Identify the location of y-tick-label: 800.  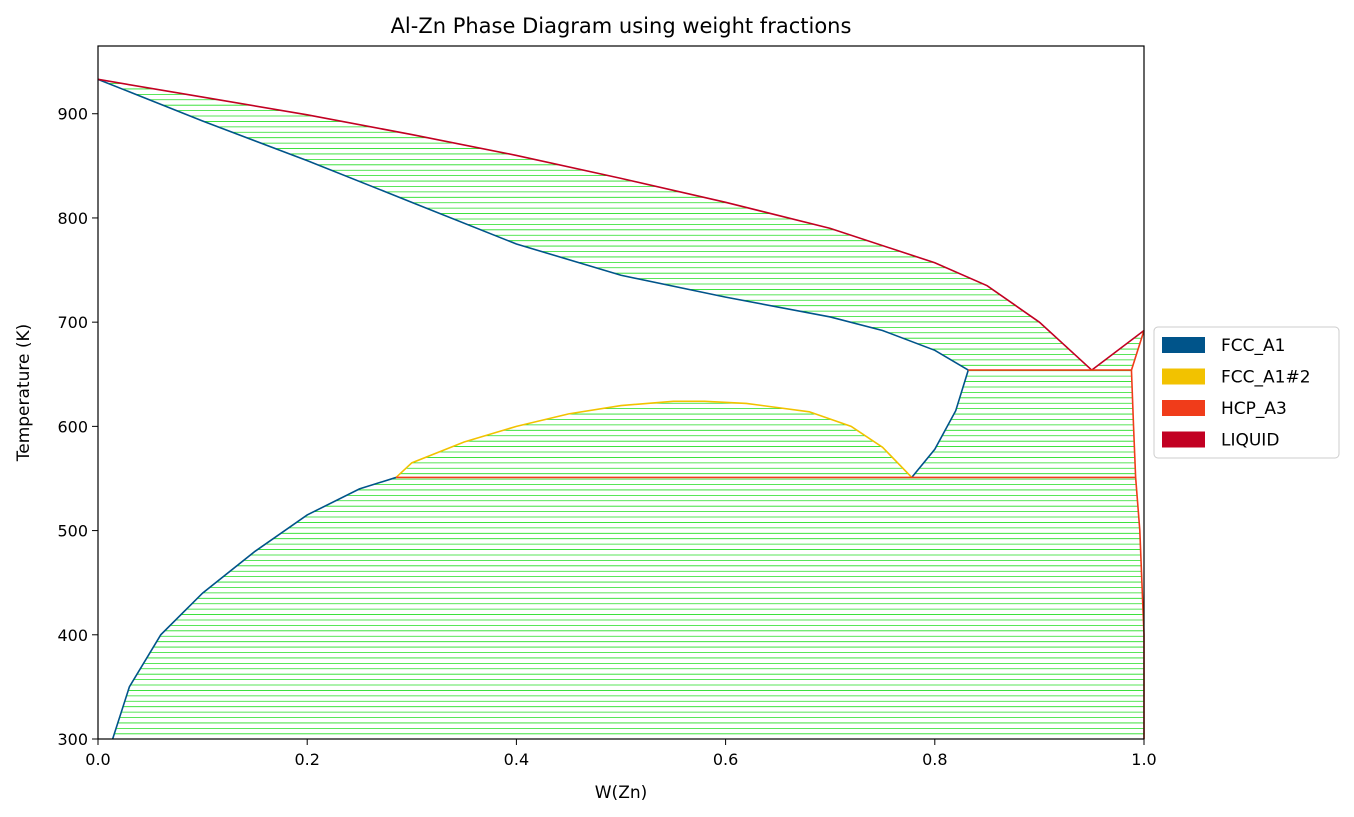
(72, 218).